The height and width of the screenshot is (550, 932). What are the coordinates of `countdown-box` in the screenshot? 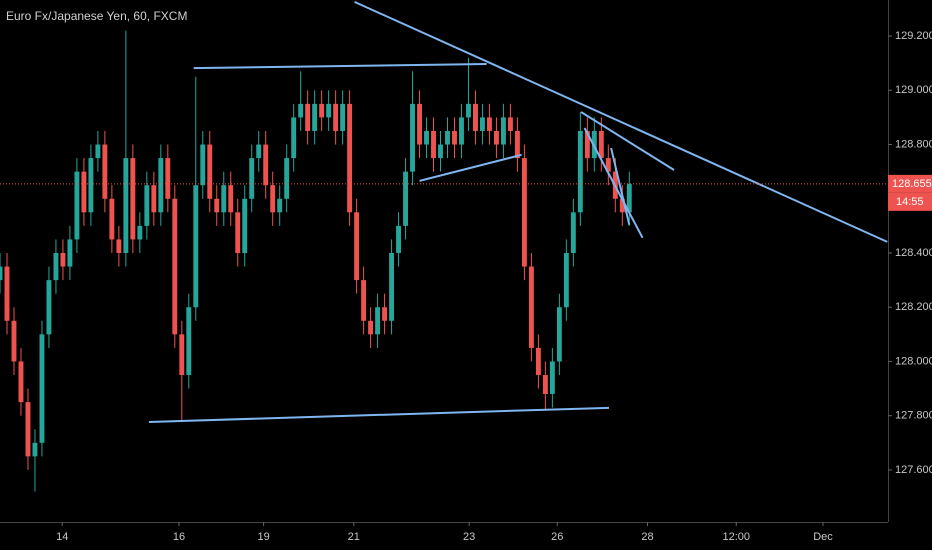 It's located at (910, 201).